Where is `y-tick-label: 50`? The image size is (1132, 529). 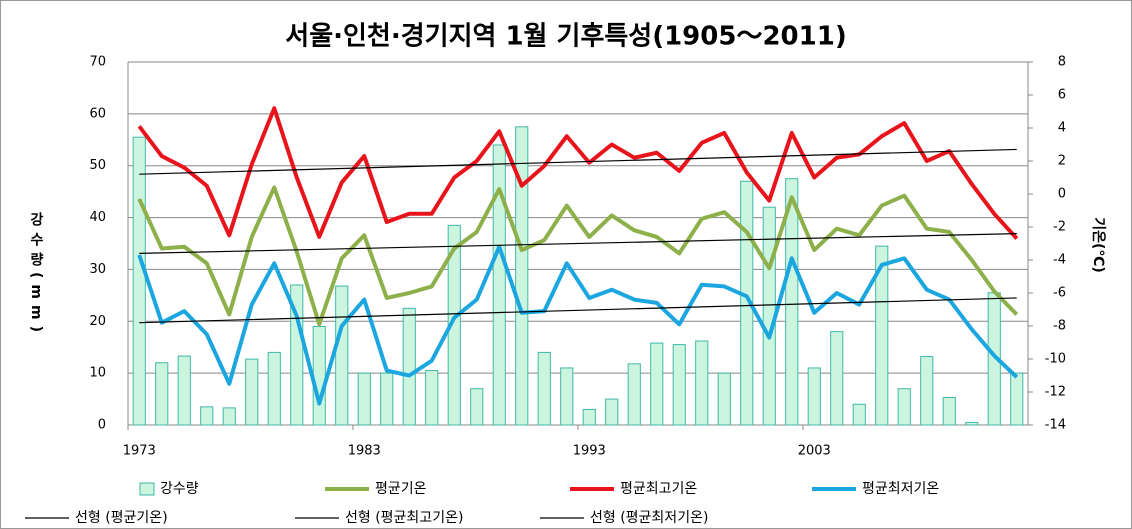
y-tick-label: 50 is located at coordinates (97, 165).